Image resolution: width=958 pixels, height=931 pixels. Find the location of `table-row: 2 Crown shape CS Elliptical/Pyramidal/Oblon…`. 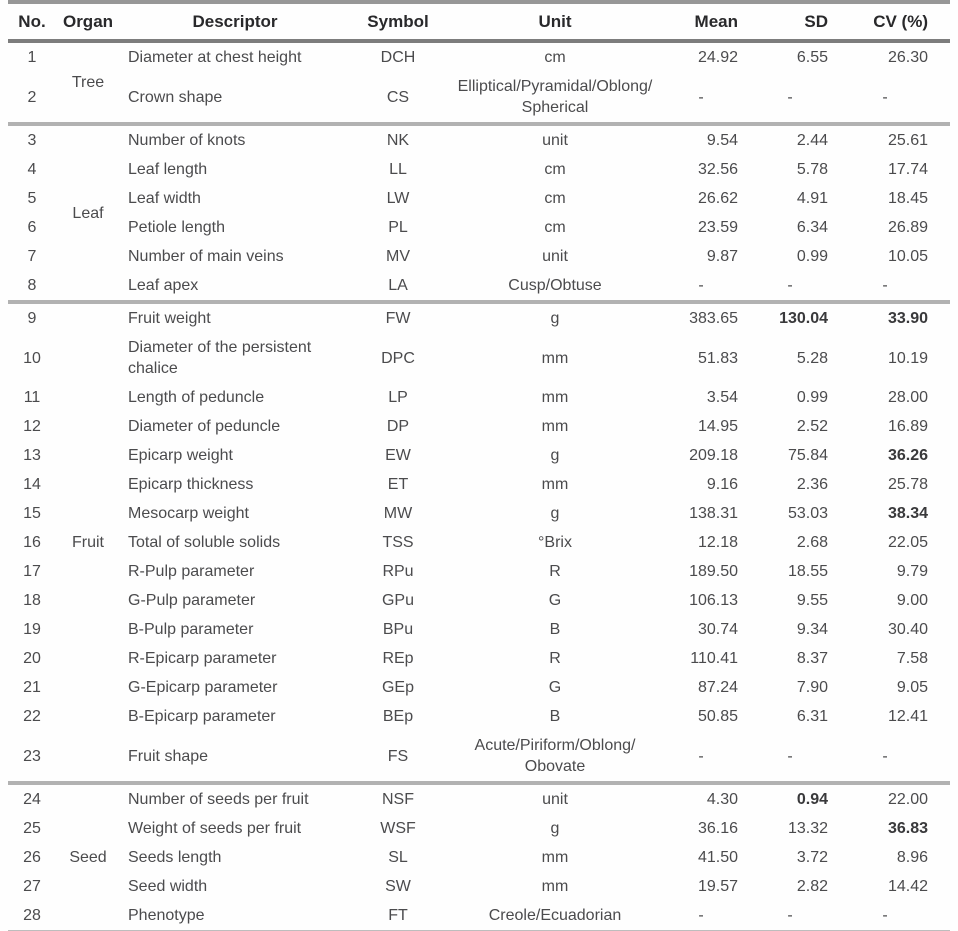

table-row: 2 Crown shape CS Elliptical/Pyramidal/Oblon… is located at coordinates (479, 98).